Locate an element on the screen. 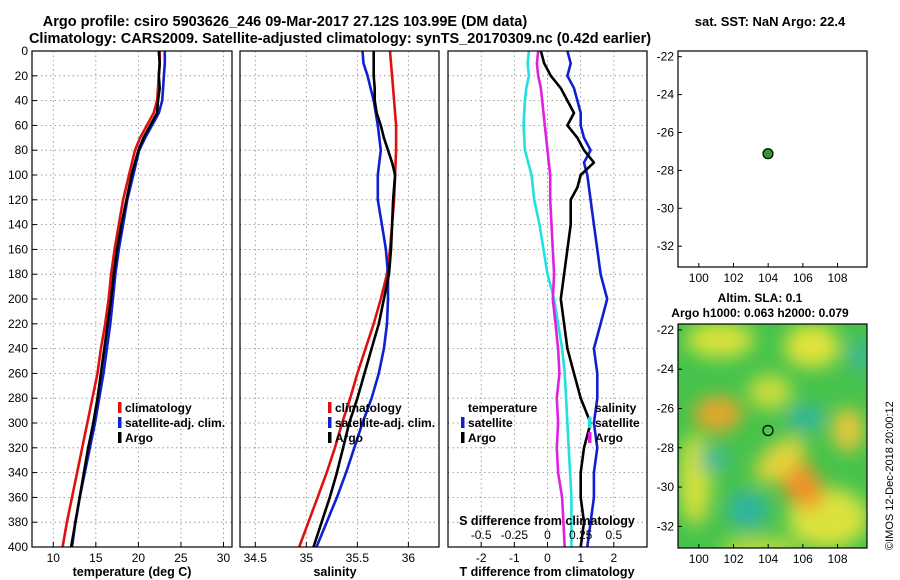 The image size is (900, 580). y-tick-label: 100 is located at coordinates (18, 175).